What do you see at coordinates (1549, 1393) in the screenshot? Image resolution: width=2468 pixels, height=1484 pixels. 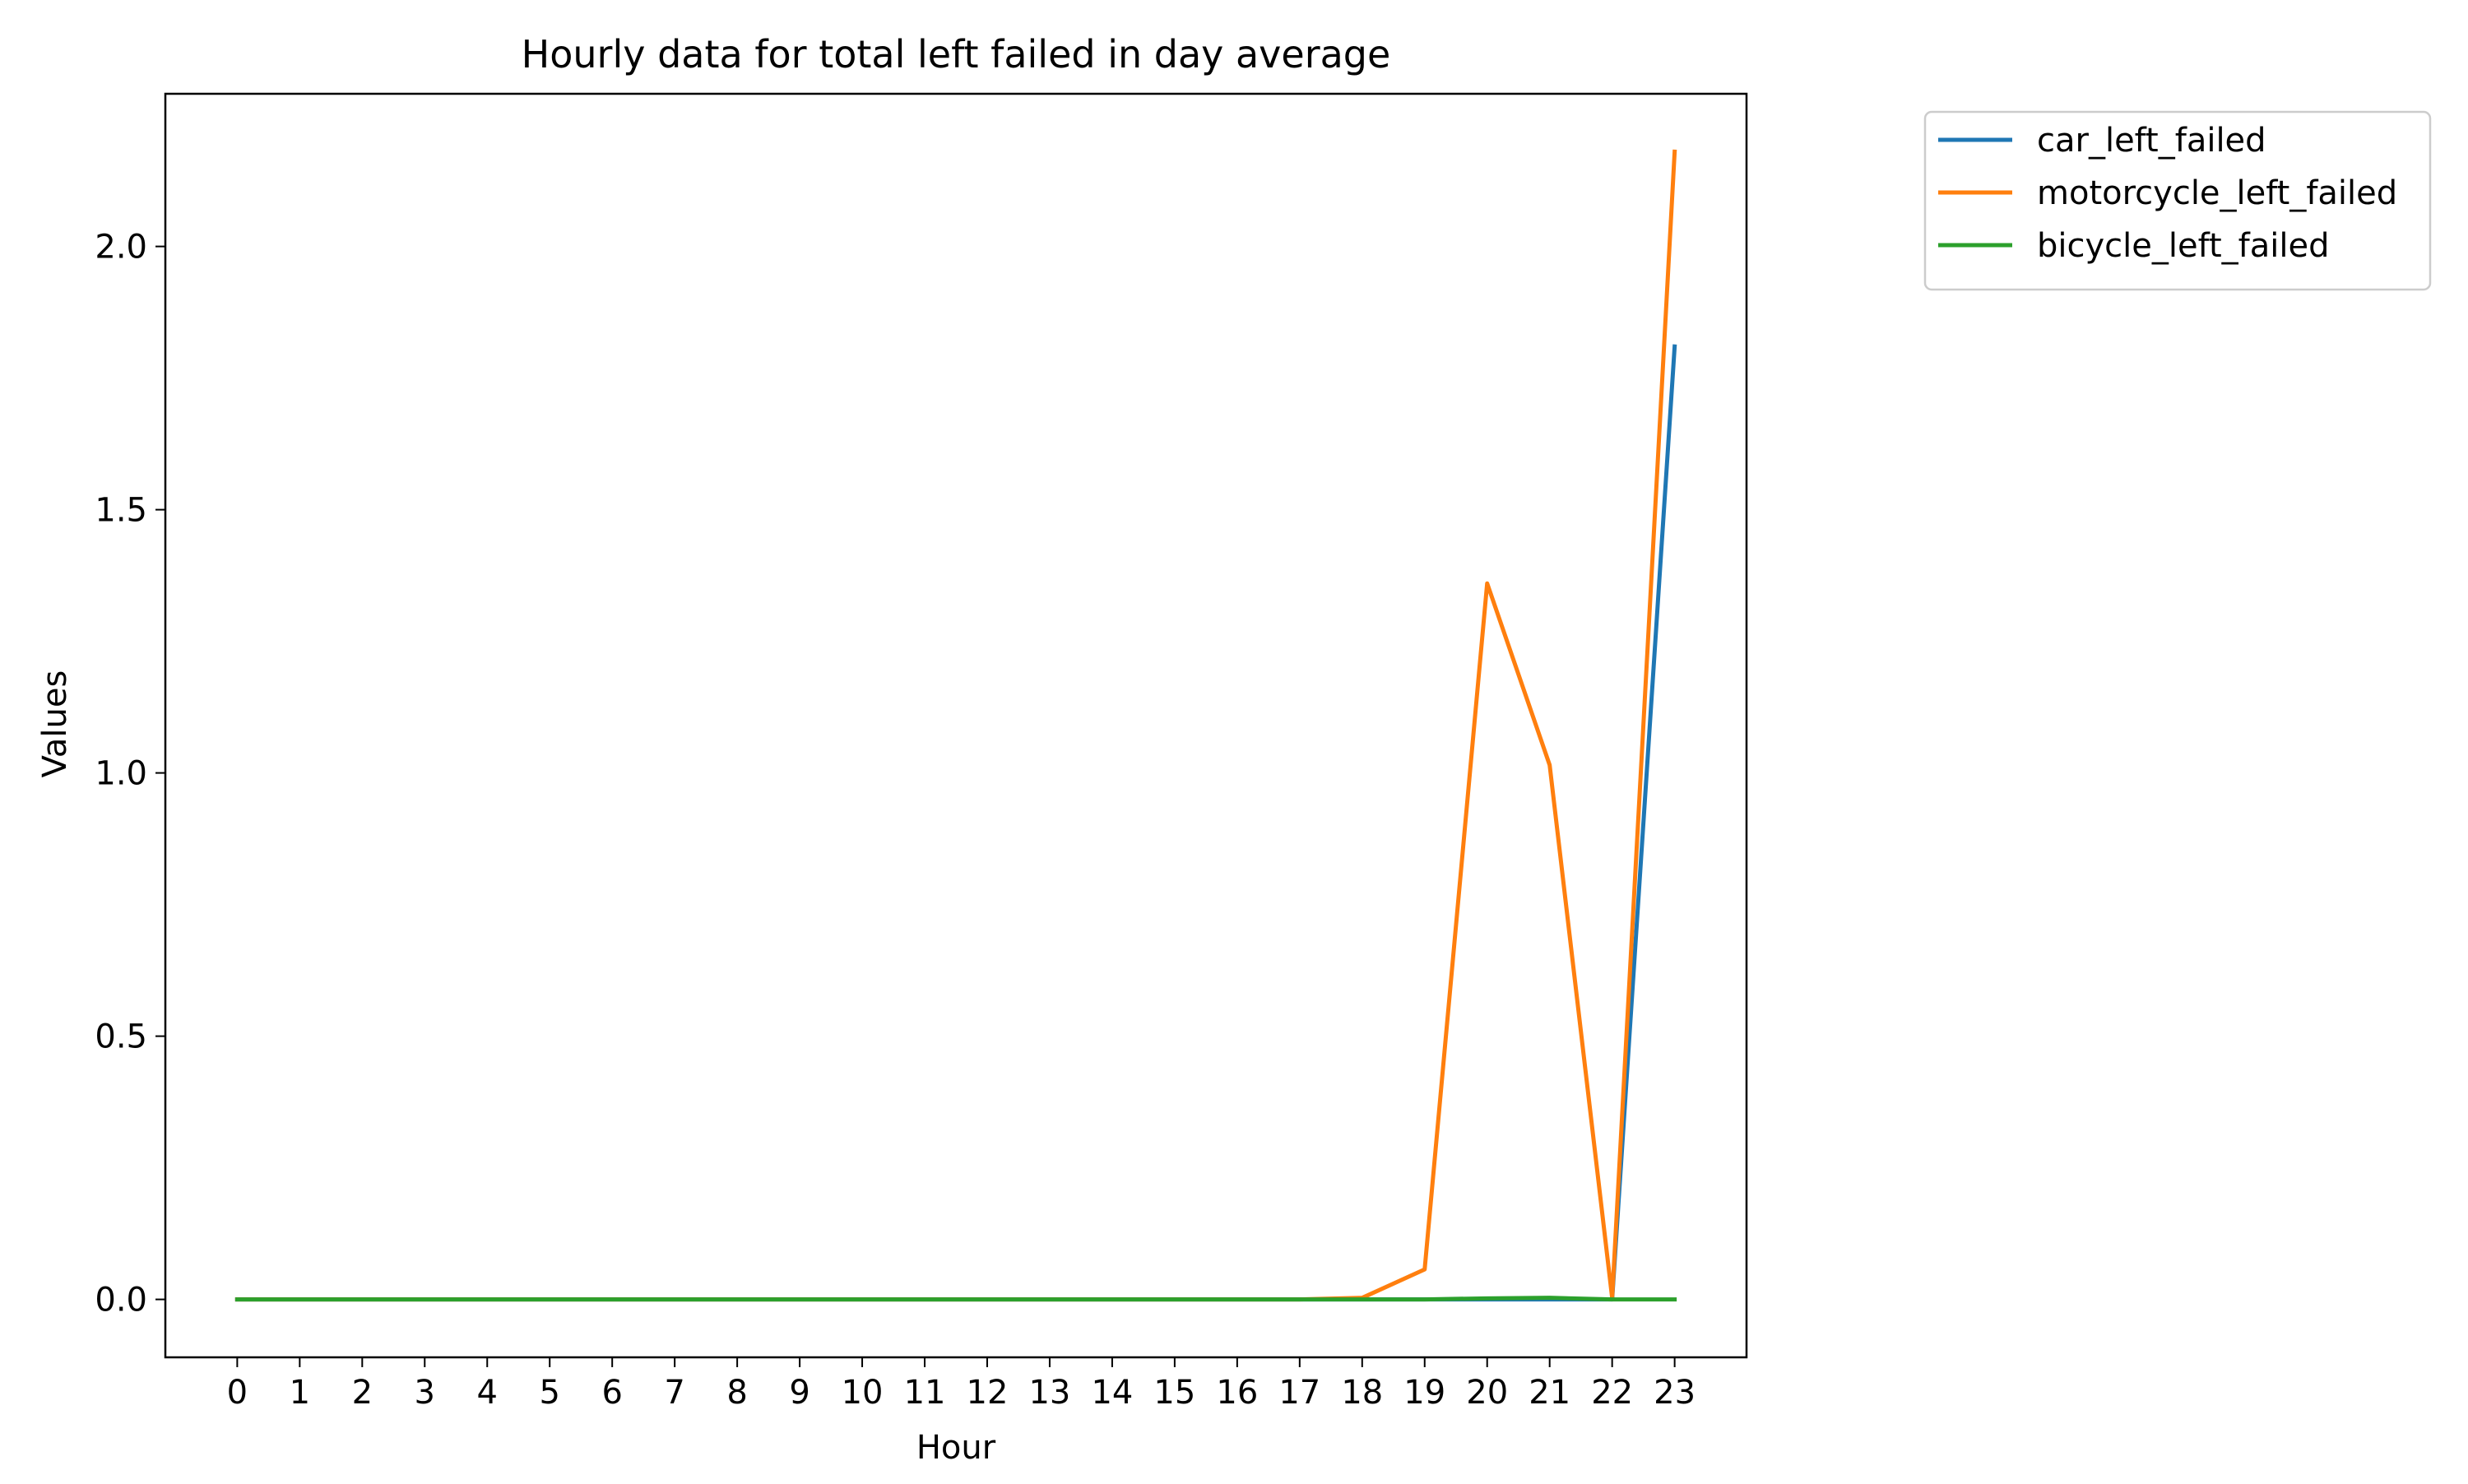 I see `x-tick-label: 21` at bounding box center [1549, 1393].